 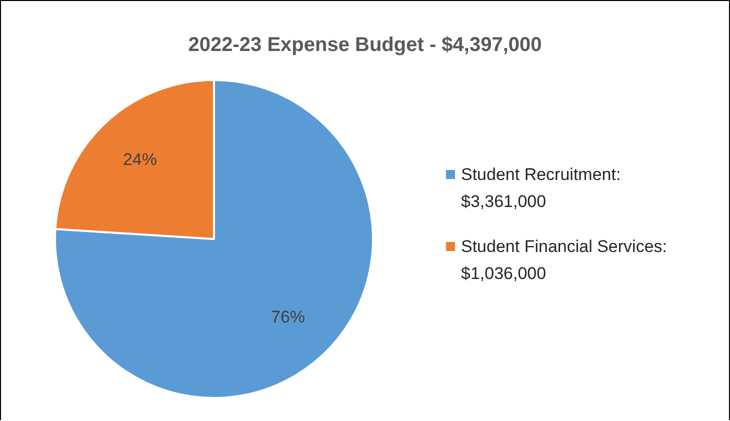 I want to click on data-label: 76%, so click(x=288, y=317).